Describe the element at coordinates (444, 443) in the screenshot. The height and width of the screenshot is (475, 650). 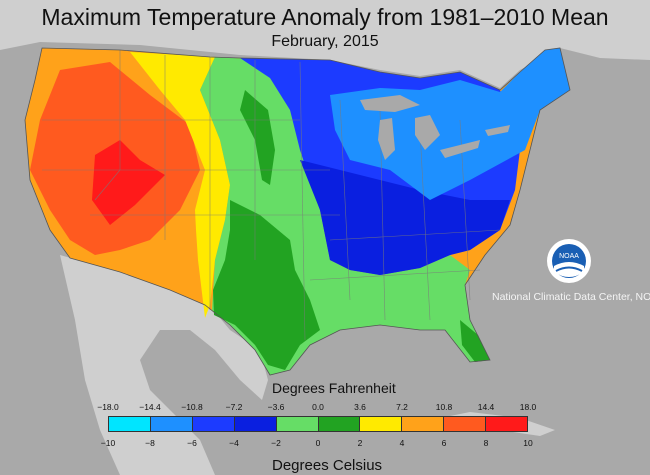
I see `celsius-tick-label: 6` at that location.